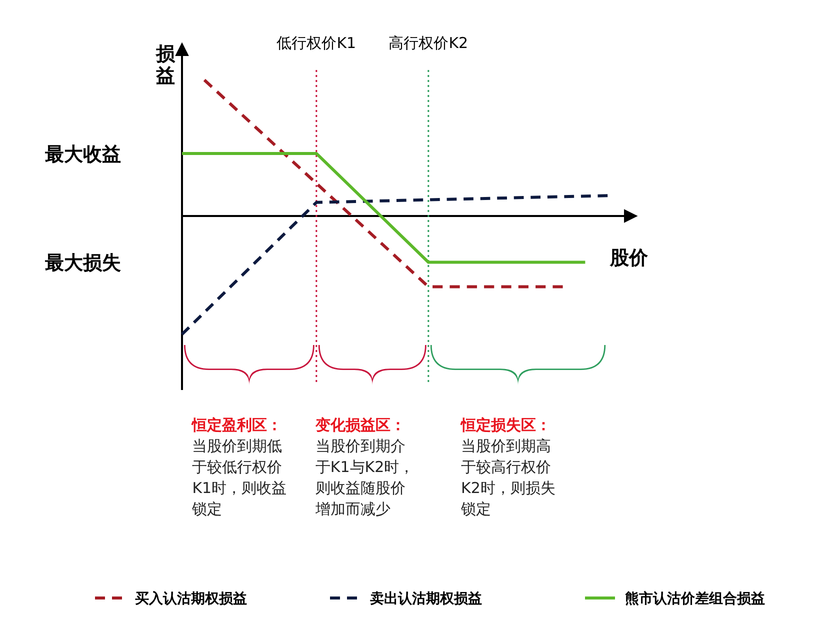 The height and width of the screenshot is (631, 831). Describe the element at coordinates (426, 599) in the screenshot. I see `legend-label: 卖出认沽期权损益` at that location.